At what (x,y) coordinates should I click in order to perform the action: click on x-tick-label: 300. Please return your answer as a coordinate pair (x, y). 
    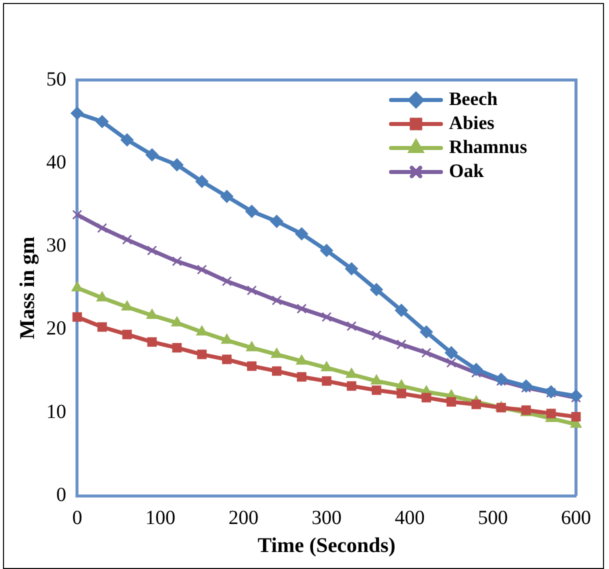
    Looking at the image, I should click on (327, 518).